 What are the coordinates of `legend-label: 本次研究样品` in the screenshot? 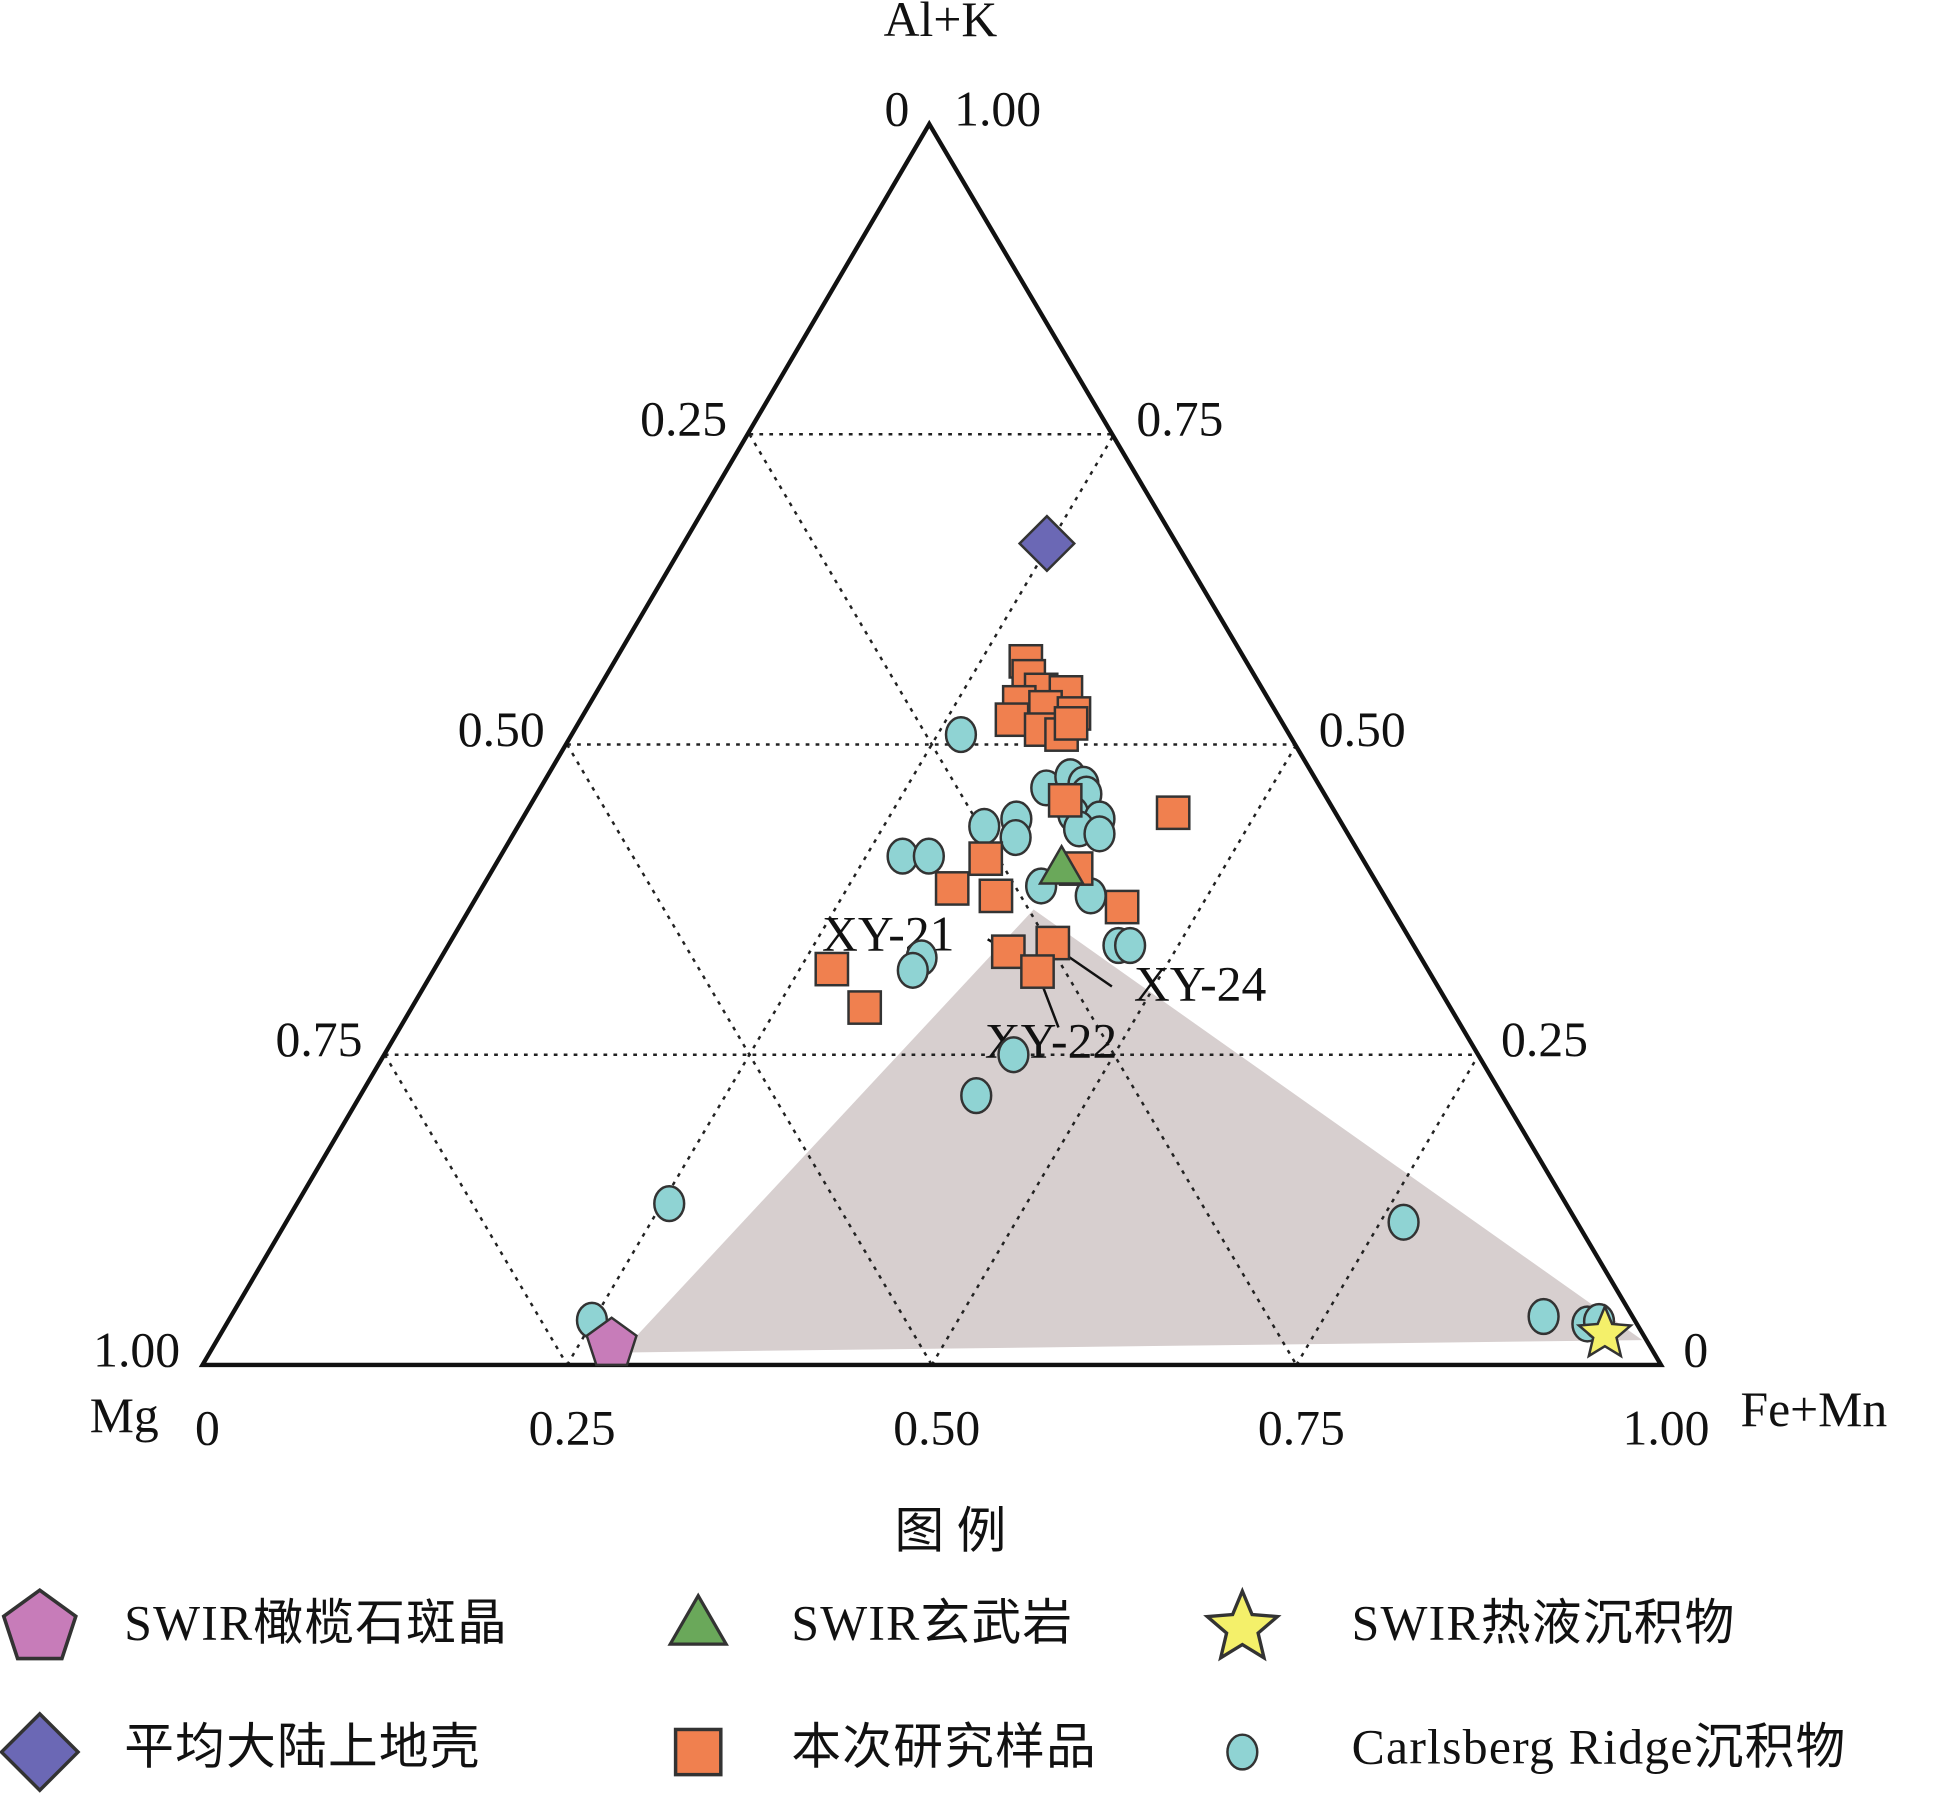 It's located at (944, 1746).